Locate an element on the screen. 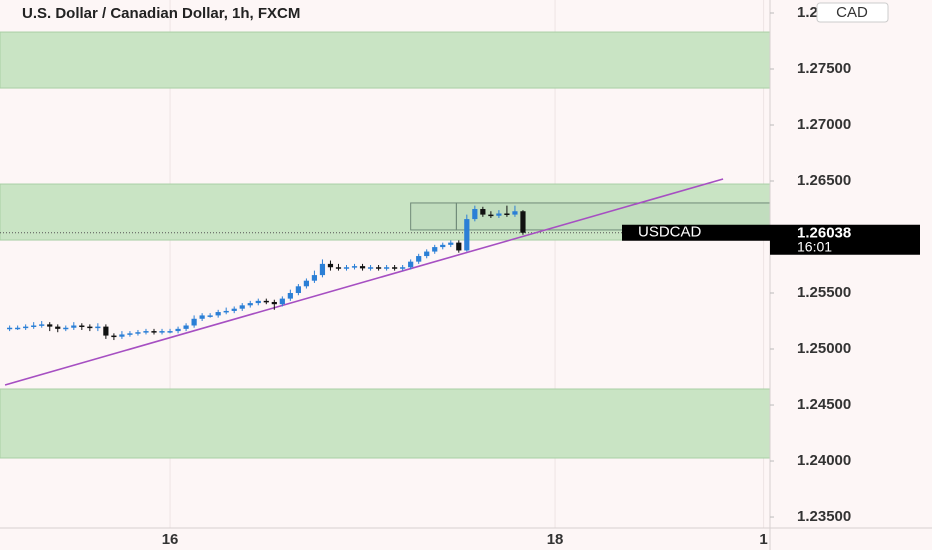 This screenshot has height=550, width=932. x-tick-label: 1 is located at coordinates (763, 539).